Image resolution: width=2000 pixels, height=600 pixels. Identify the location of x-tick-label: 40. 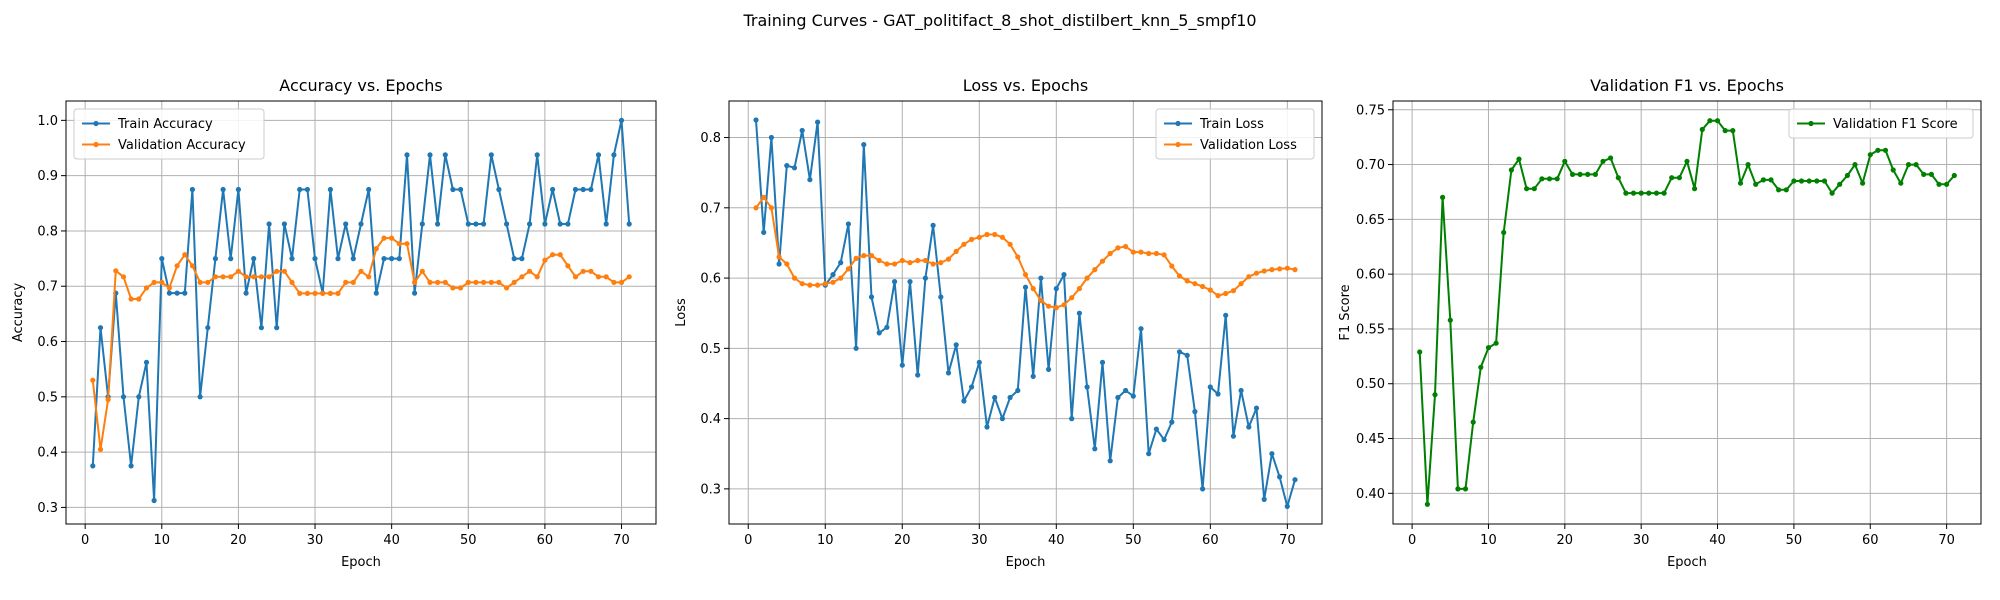
(391, 540).